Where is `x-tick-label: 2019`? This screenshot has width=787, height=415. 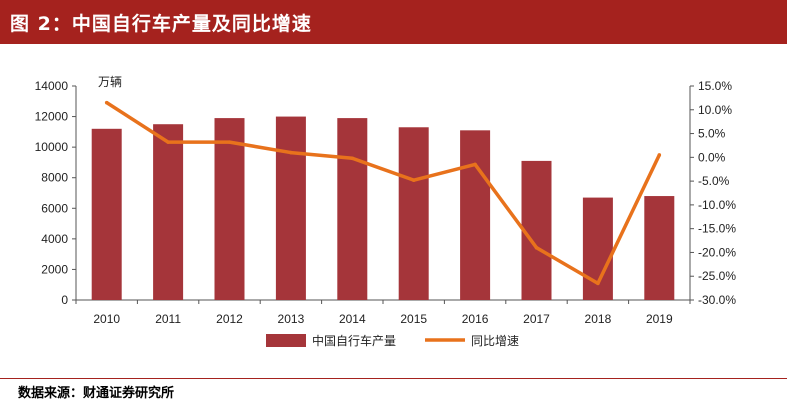
x-tick-label: 2019 is located at coordinates (659, 319).